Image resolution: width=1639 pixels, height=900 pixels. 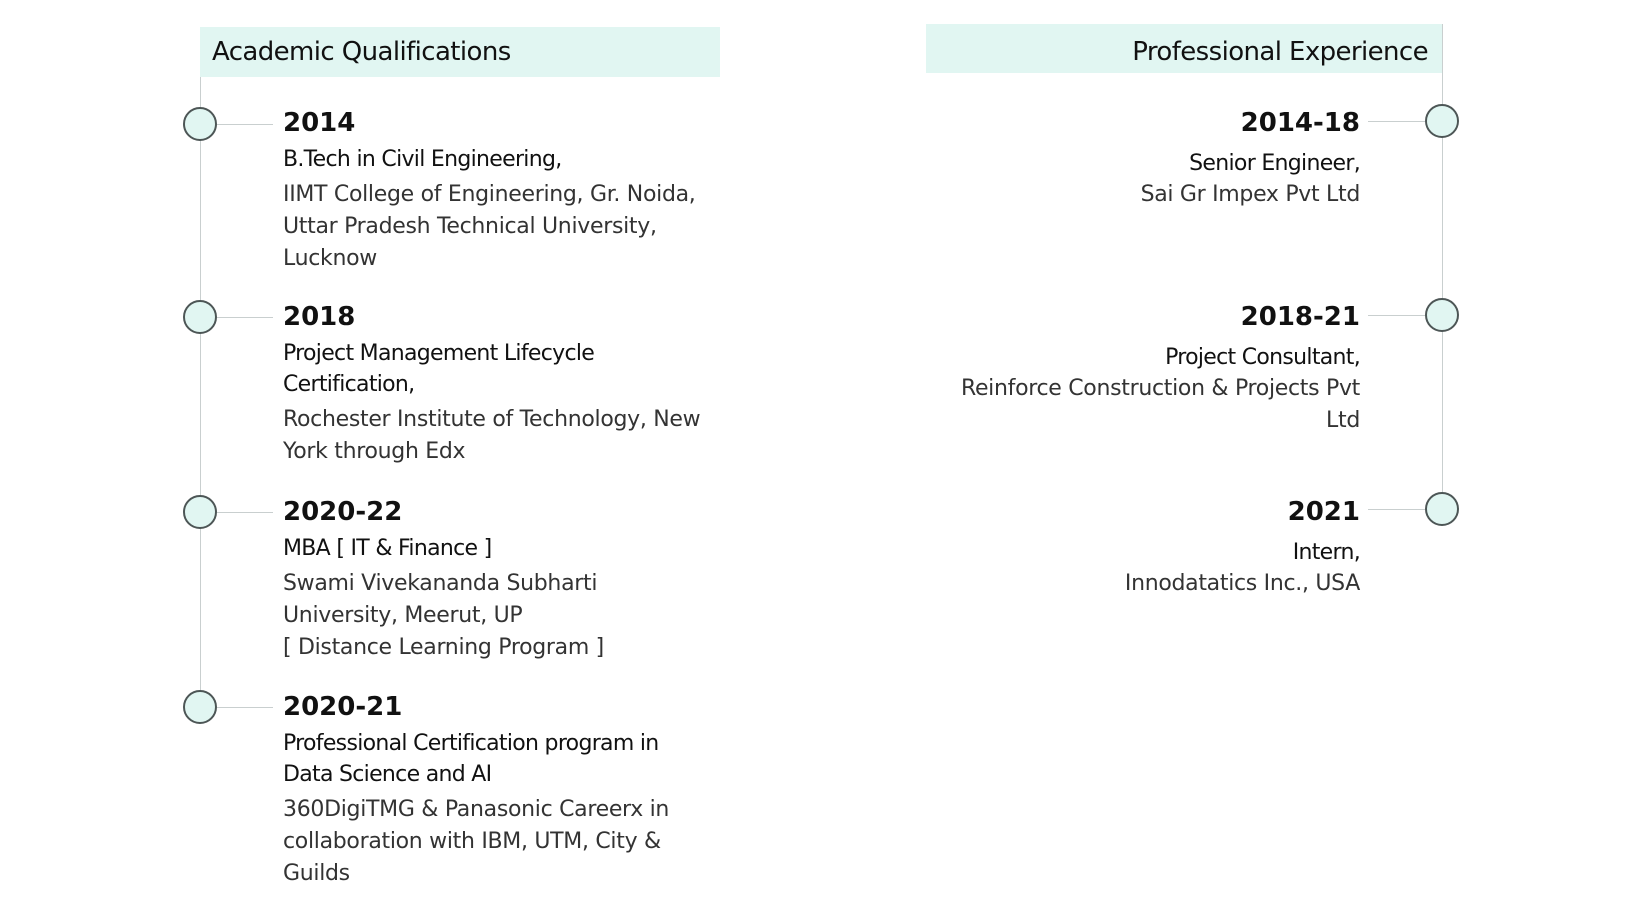 I want to click on experience-timeline-line, so click(x=1442, y=267).